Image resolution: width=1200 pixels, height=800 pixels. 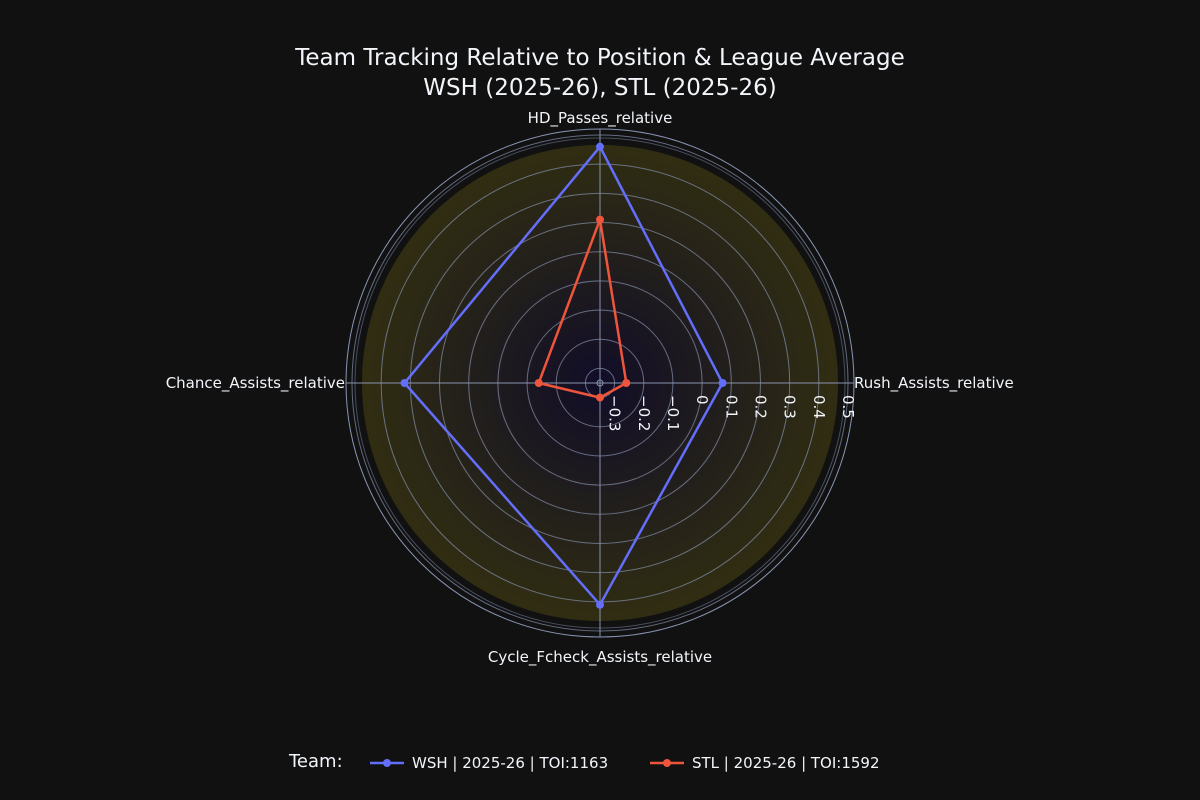 What do you see at coordinates (600, 657) in the screenshot?
I see `angular-axis-label: Cycle_Fcheck_Assists_relative` at bounding box center [600, 657].